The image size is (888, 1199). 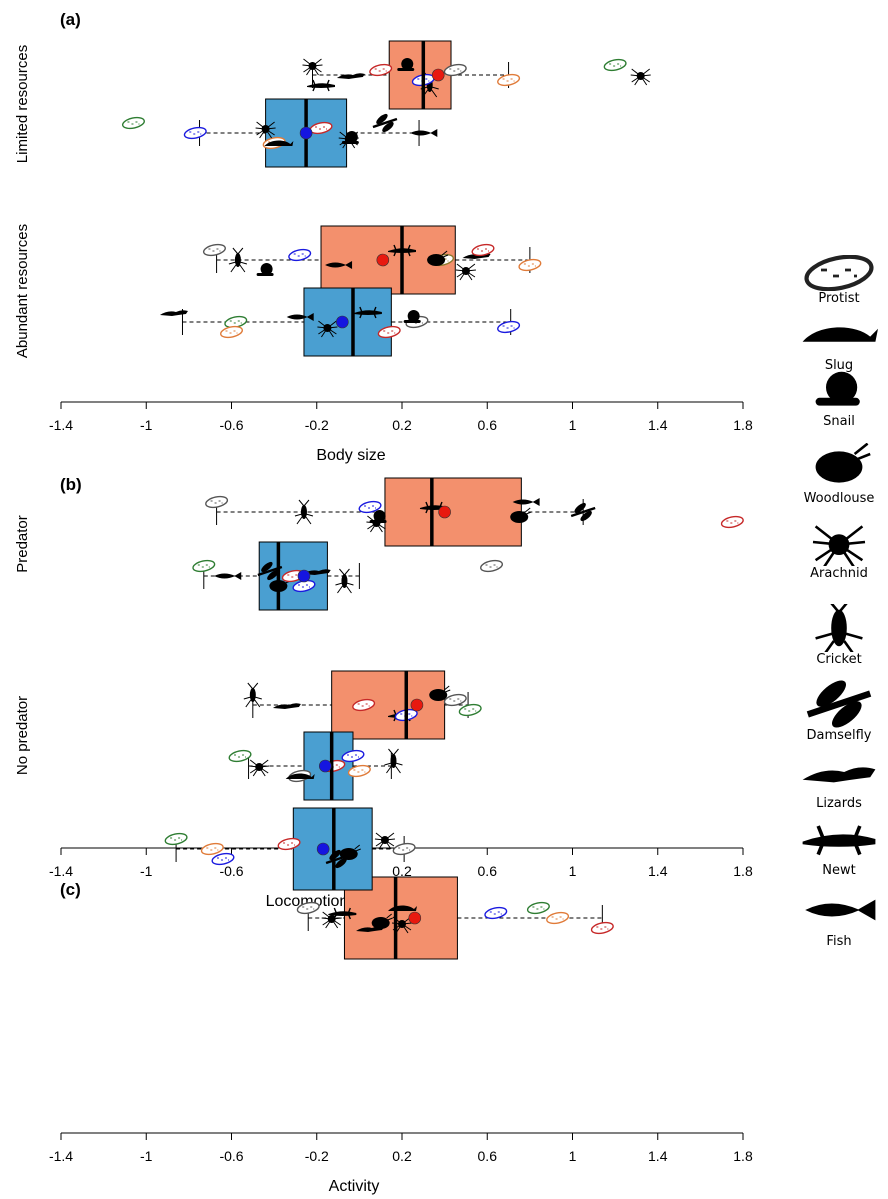 What do you see at coordinates (839, 704) in the screenshot?
I see `damselfly-icon` at bounding box center [839, 704].